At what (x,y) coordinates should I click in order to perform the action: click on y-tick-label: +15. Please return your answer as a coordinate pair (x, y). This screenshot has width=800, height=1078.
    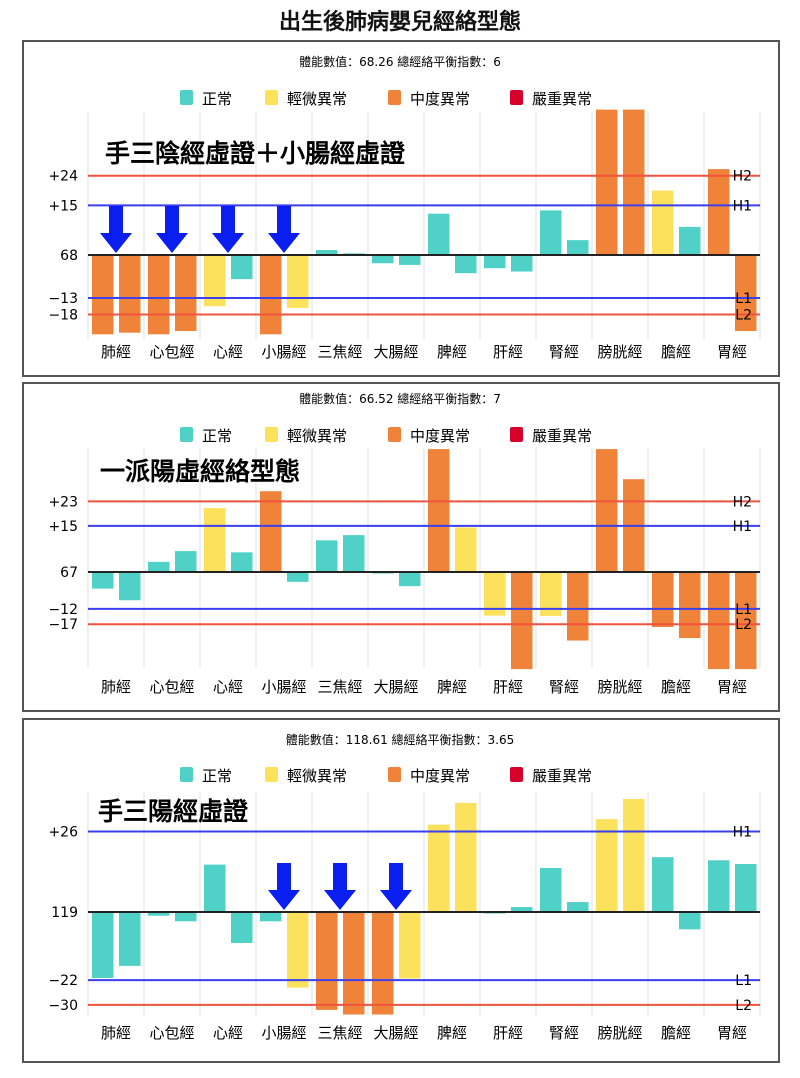
    Looking at the image, I should click on (63, 527).